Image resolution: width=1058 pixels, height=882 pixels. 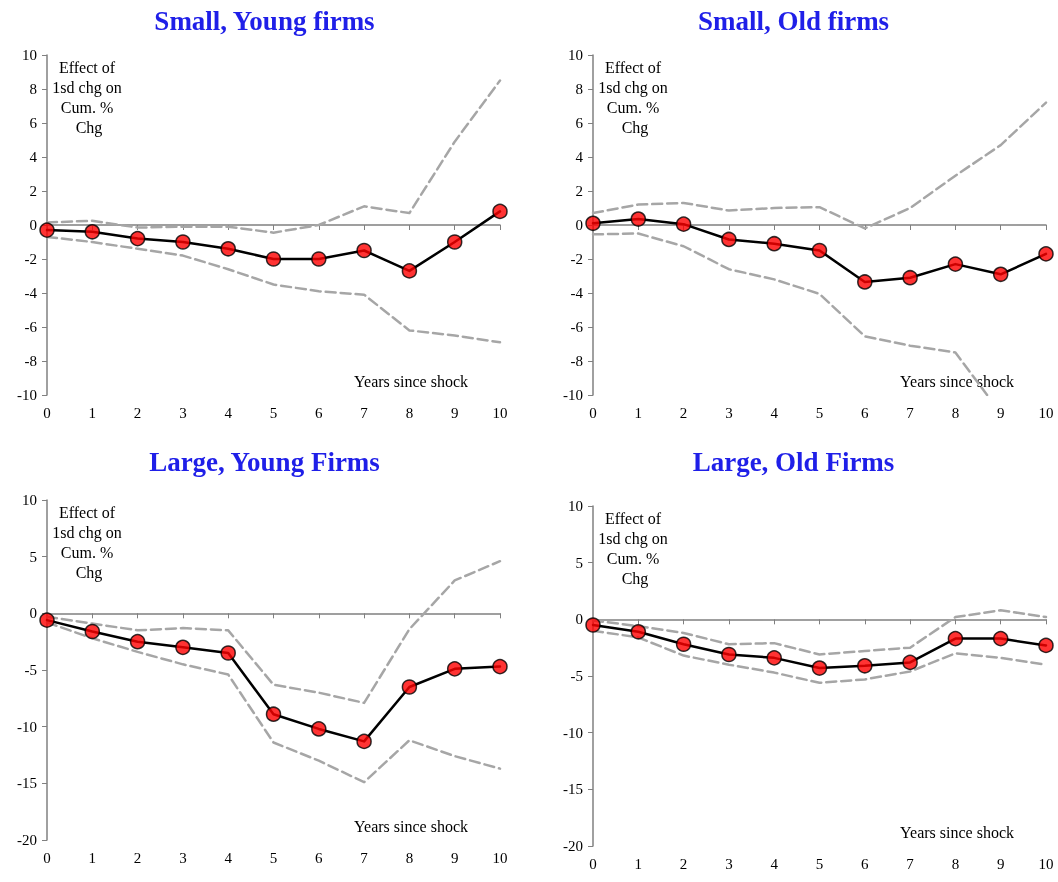 I want to click on chart-title: Large, Young Firms, so click(x=264, y=461).